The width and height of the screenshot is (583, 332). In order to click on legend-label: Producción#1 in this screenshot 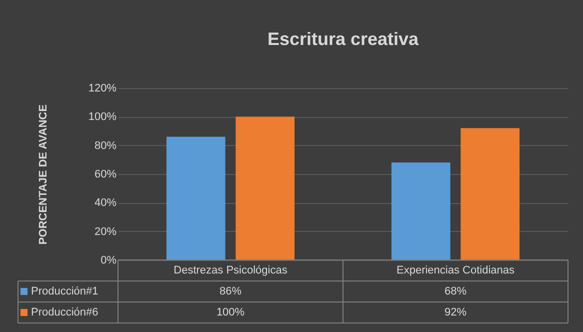, I will do `click(64, 292)`.